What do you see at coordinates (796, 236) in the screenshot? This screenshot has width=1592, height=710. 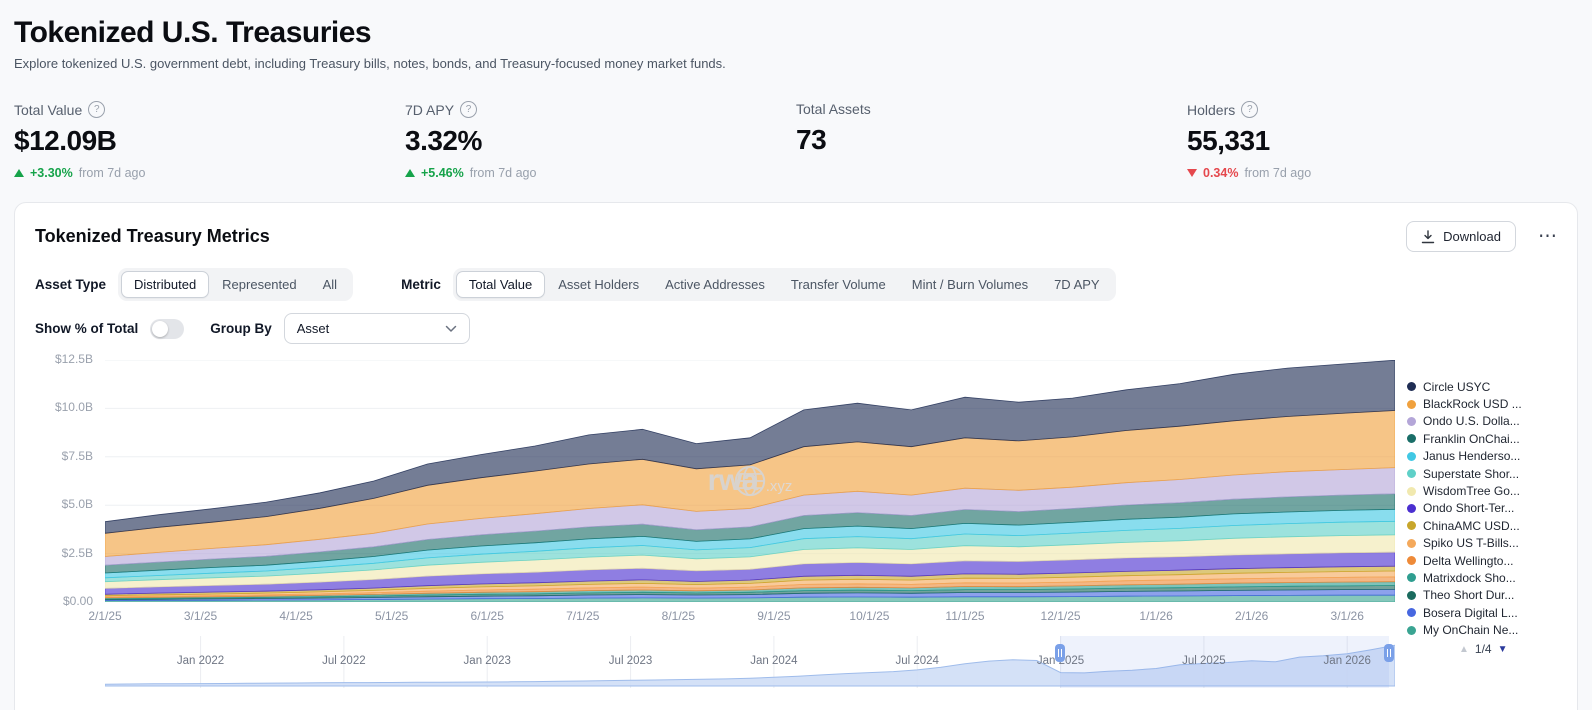 I see `card-header: Tokenized Treasury Metrics Download ⋯` at bounding box center [796, 236].